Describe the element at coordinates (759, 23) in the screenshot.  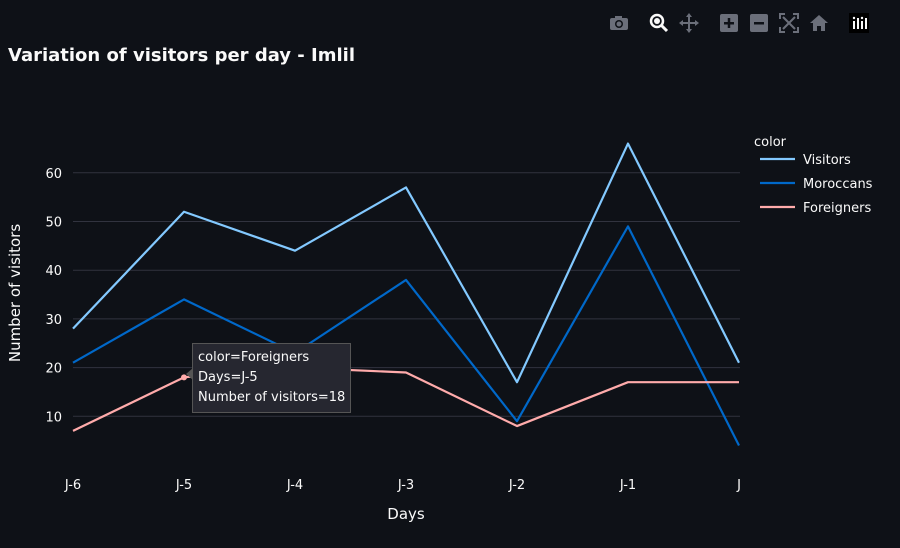
I see `zoom-out-icon` at that location.